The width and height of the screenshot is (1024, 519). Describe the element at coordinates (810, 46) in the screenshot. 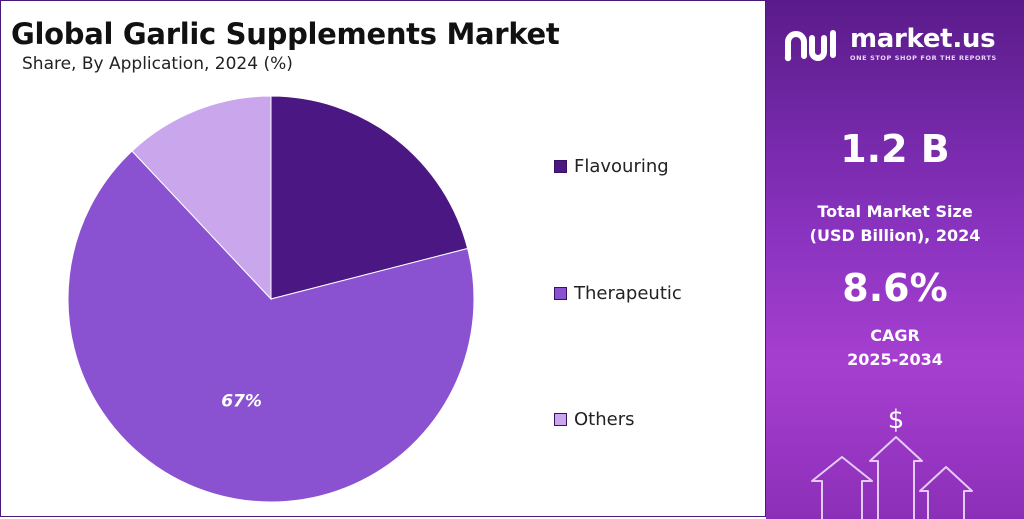

I see `logo-mark-icon` at that location.